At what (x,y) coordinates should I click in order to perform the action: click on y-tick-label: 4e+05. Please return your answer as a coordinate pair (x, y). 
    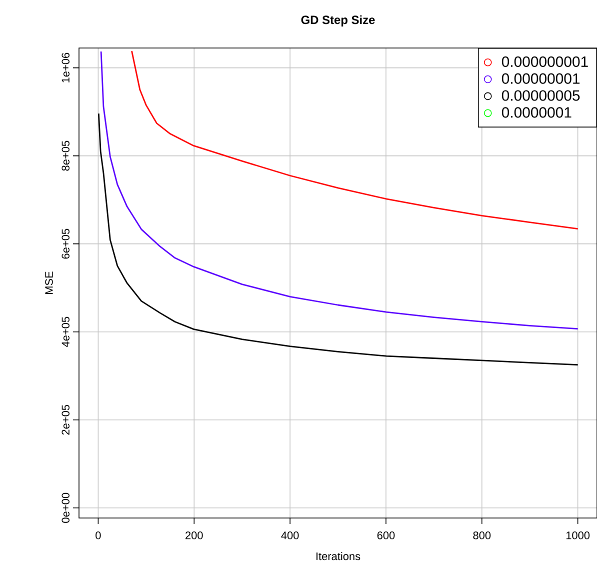
    Looking at the image, I should click on (66, 331).